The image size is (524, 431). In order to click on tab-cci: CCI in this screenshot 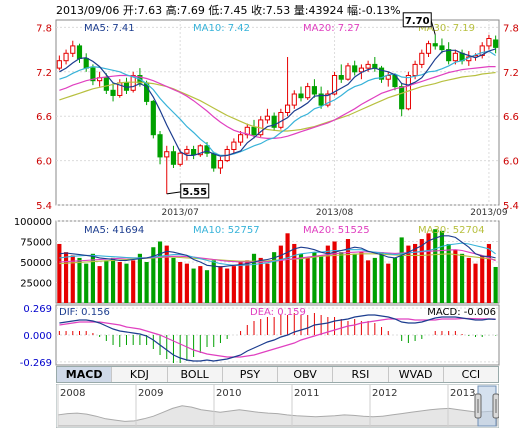, I will do `click(471, 374)`.